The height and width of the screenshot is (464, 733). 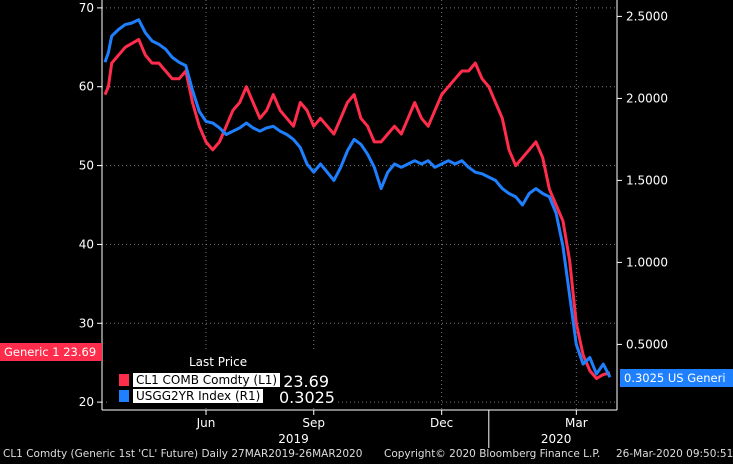 What do you see at coordinates (647, 16) in the screenshot?
I see `right-tick-label: 2.5000` at bounding box center [647, 16].